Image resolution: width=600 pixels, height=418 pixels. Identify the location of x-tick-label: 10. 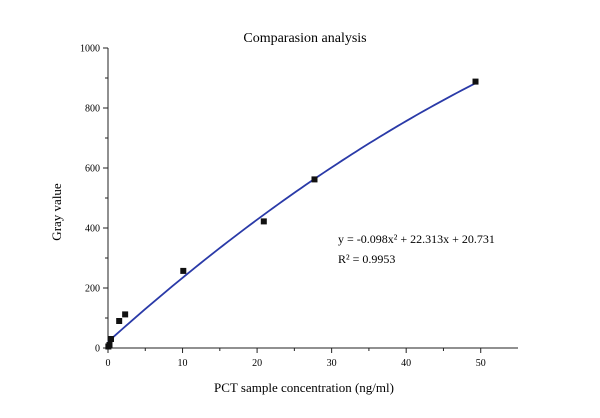
(183, 363).